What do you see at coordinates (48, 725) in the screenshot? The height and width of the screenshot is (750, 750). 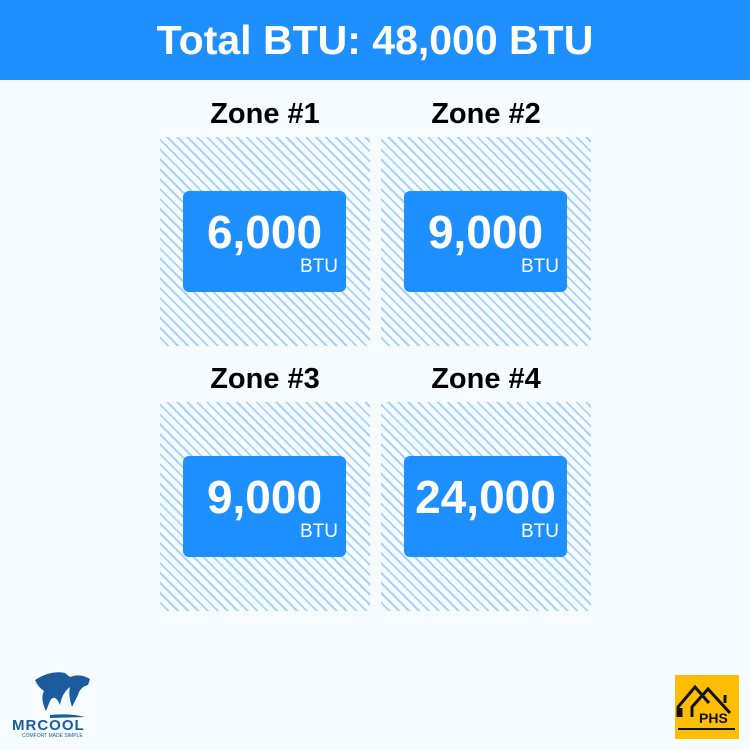 I see `svg-text: MRCOOL` at bounding box center [48, 725].